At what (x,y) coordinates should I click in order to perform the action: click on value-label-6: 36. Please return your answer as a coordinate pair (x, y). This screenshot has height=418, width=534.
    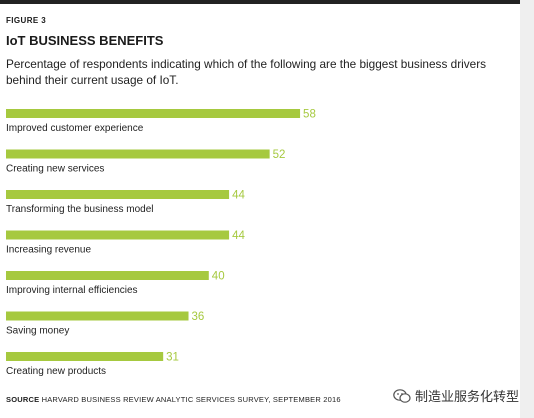
    Looking at the image, I should click on (198, 317).